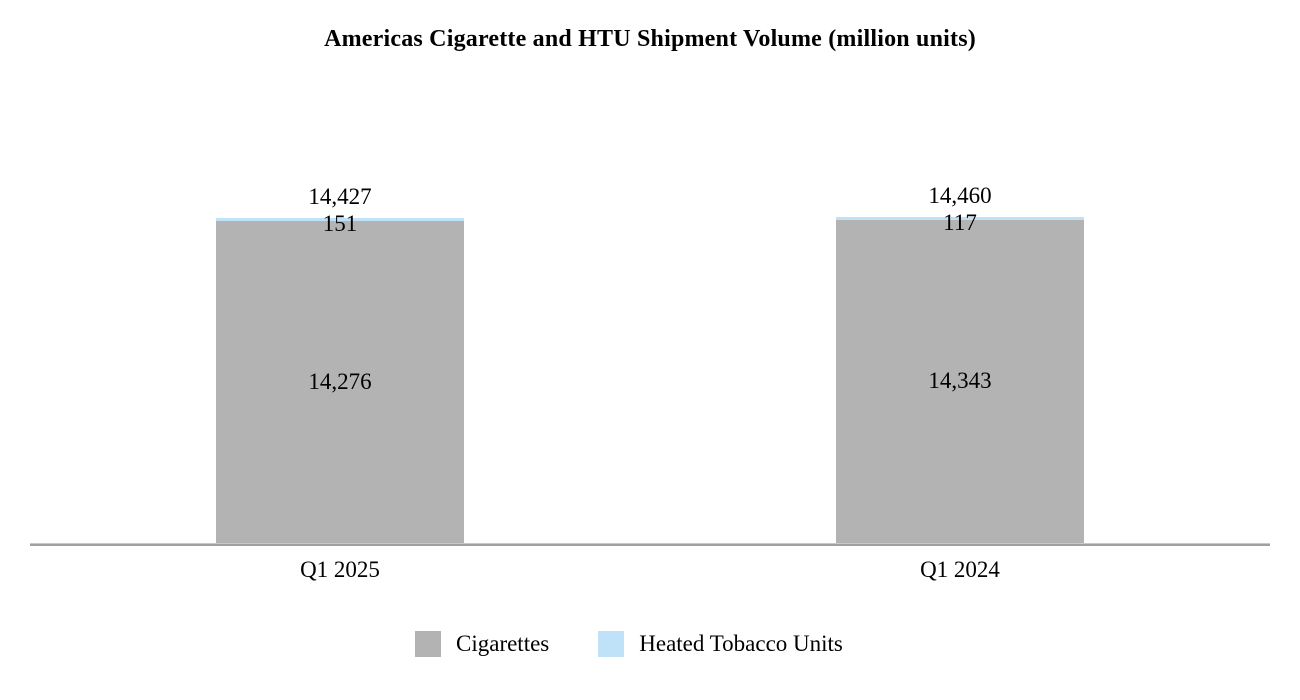 The height and width of the screenshot is (700, 1300). I want to click on x-axis-line, so click(650, 544).